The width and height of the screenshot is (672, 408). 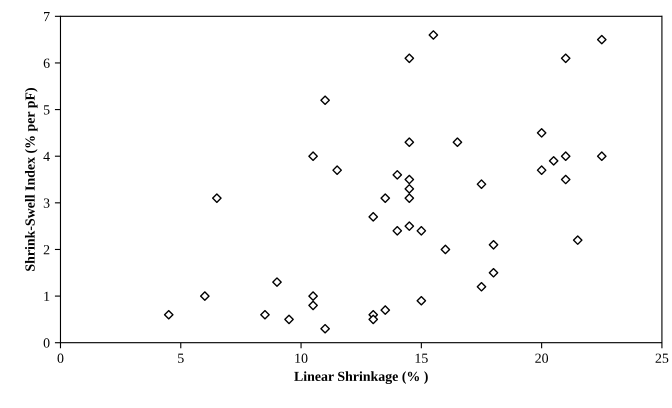 What do you see at coordinates (541, 358) in the screenshot?
I see `x-tick-label: 20` at bounding box center [541, 358].